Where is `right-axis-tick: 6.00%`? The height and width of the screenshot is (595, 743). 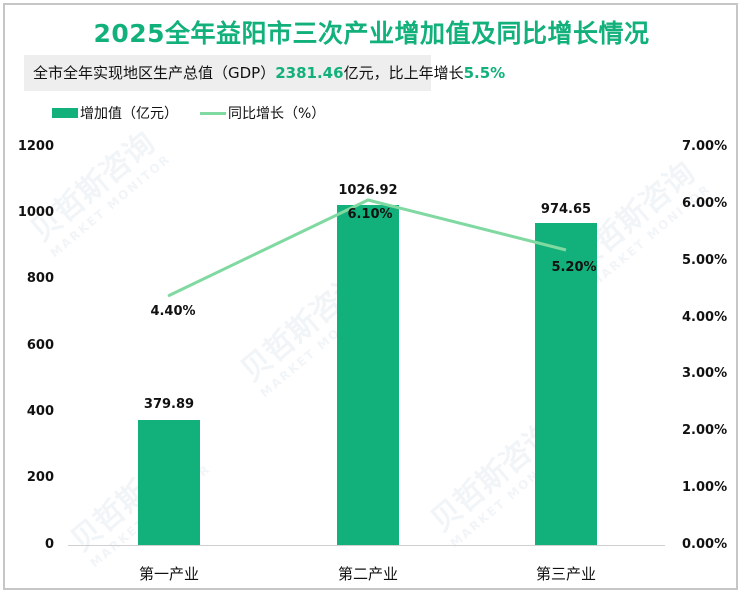
right-axis-tick: 6.00% is located at coordinates (705, 203).